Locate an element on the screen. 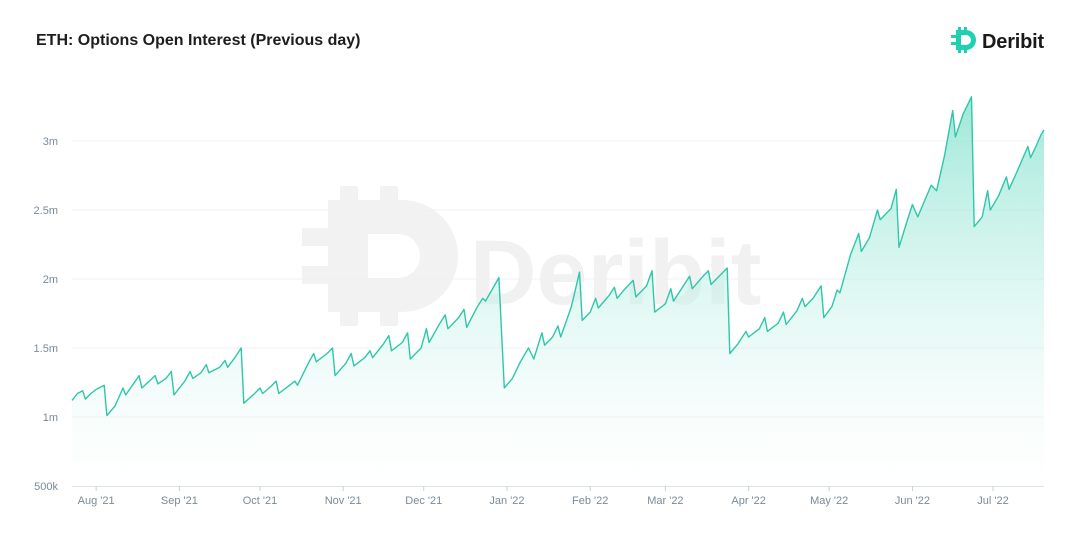 This screenshot has height=545, width=1080. brand-logo: Deribit is located at coordinates (997, 42).